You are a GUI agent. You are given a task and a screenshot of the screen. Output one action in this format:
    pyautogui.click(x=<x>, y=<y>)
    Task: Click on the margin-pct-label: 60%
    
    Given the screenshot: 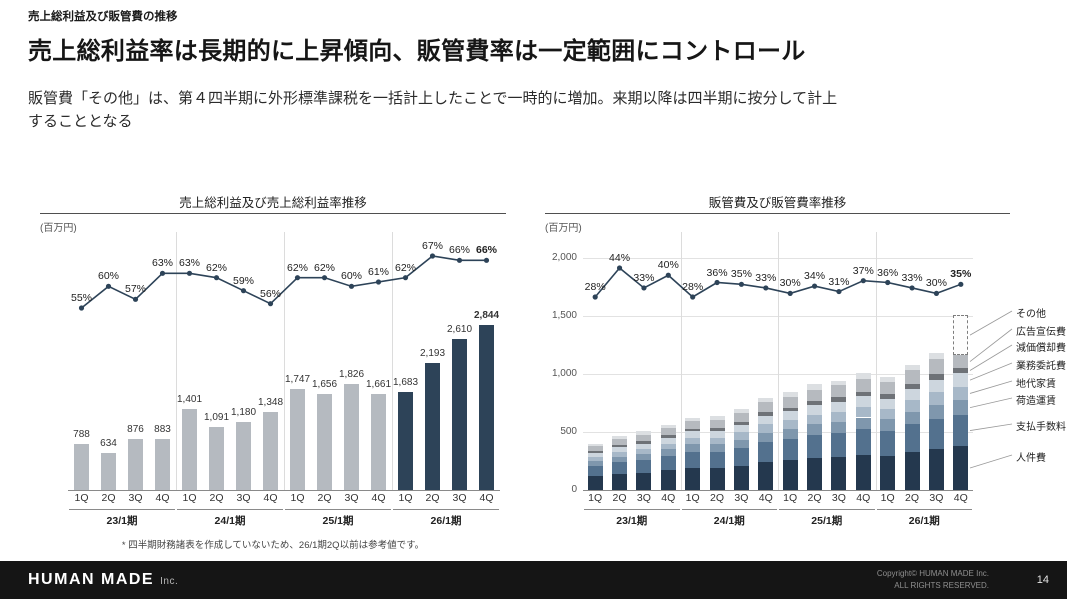 What is the action you would take?
    pyautogui.click(x=351, y=276)
    